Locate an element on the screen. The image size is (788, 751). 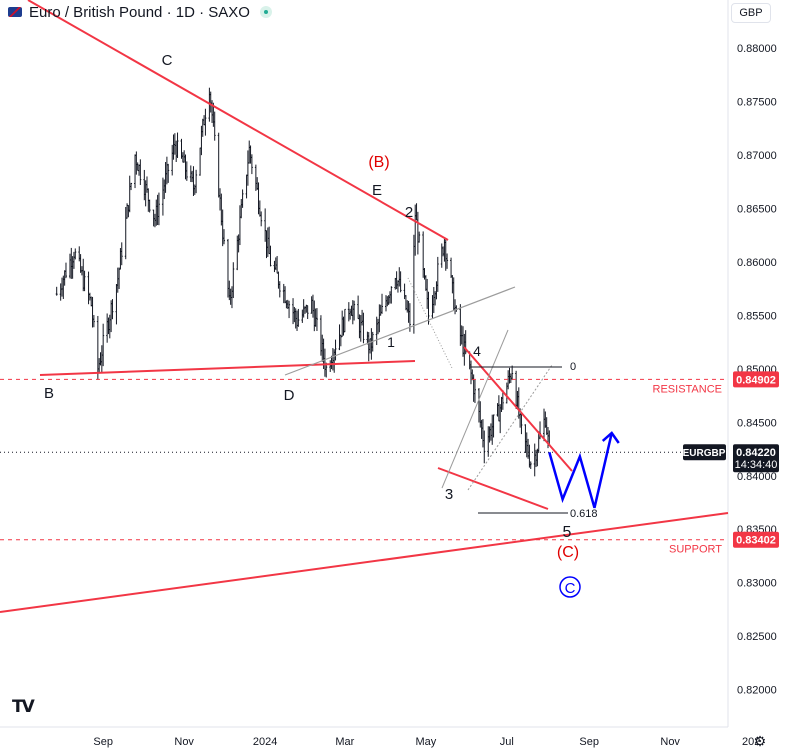
y-tick-label: 0.86500 is located at coordinates (757, 209).